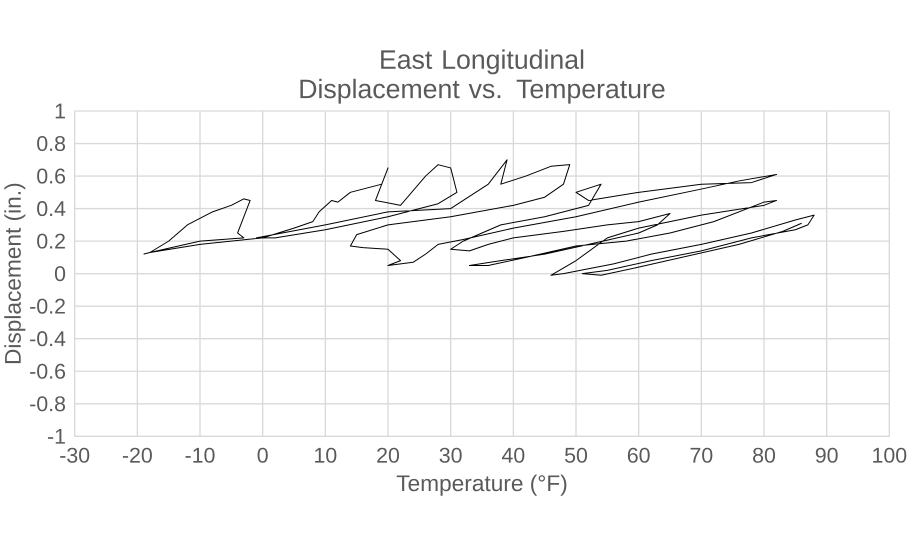  I want to click on x-tick-label: -30, so click(75, 455).